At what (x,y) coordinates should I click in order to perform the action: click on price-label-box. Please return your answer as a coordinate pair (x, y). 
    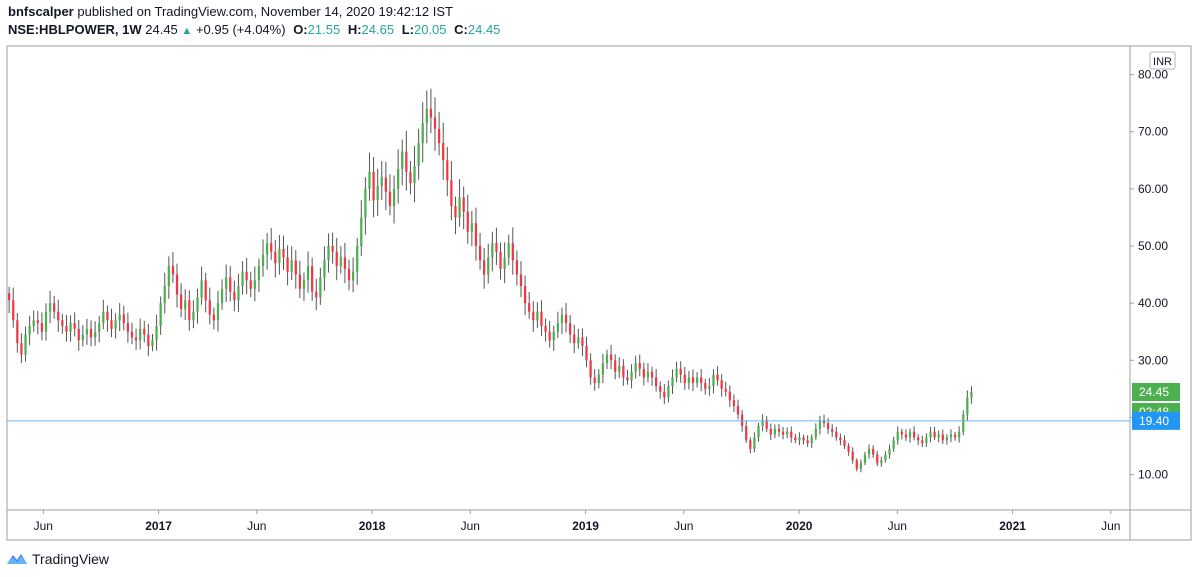
    Looking at the image, I should click on (1156, 392).